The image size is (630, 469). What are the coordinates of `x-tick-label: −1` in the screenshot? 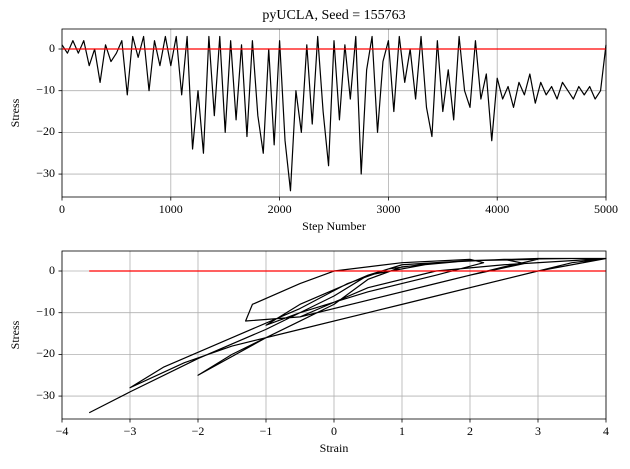 It's located at (266, 431).